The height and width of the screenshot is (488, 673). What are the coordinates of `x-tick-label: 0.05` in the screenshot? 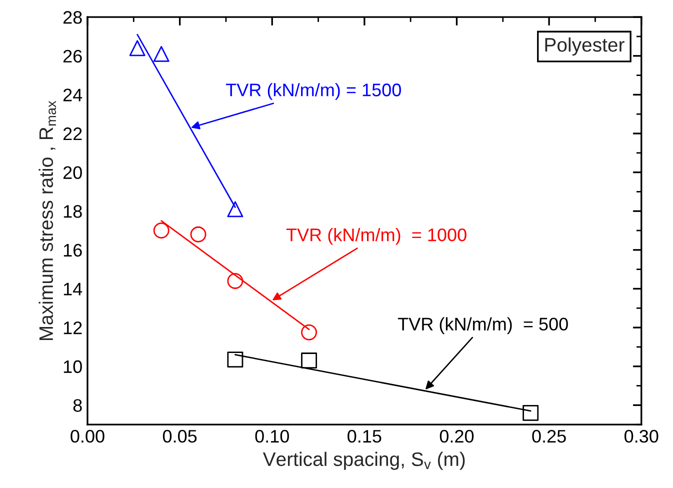 It's located at (179, 436).